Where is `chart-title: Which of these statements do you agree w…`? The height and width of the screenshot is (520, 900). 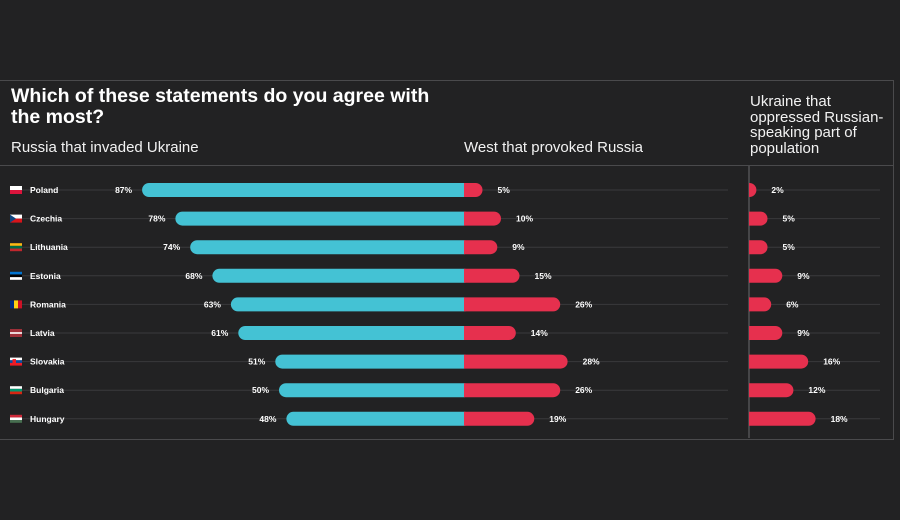 chart-title: Which of these statements do you agree w… is located at coordinates (220, 106).